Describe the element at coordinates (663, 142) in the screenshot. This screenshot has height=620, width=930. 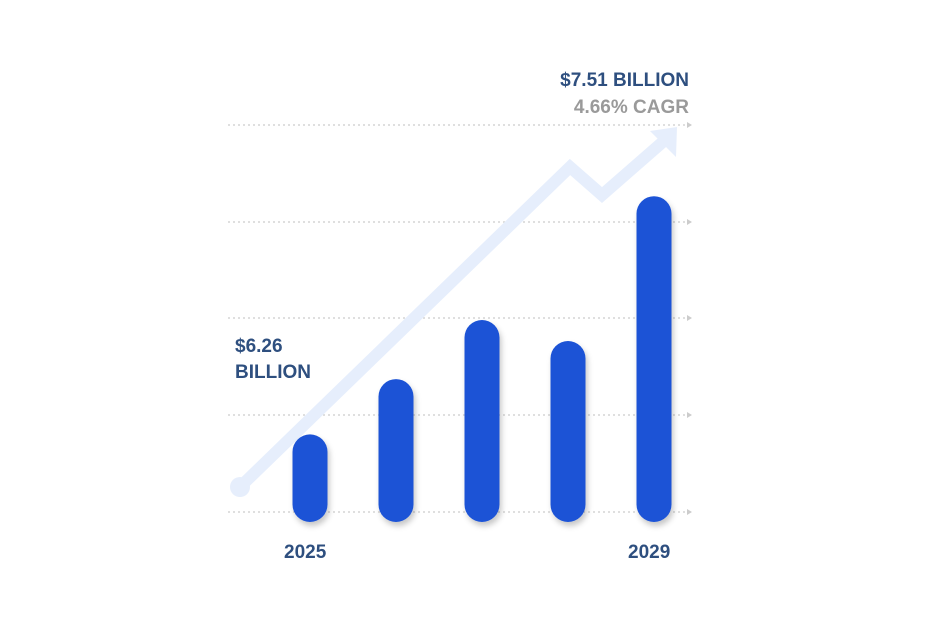
I see `trend-arrowhead` at that location.